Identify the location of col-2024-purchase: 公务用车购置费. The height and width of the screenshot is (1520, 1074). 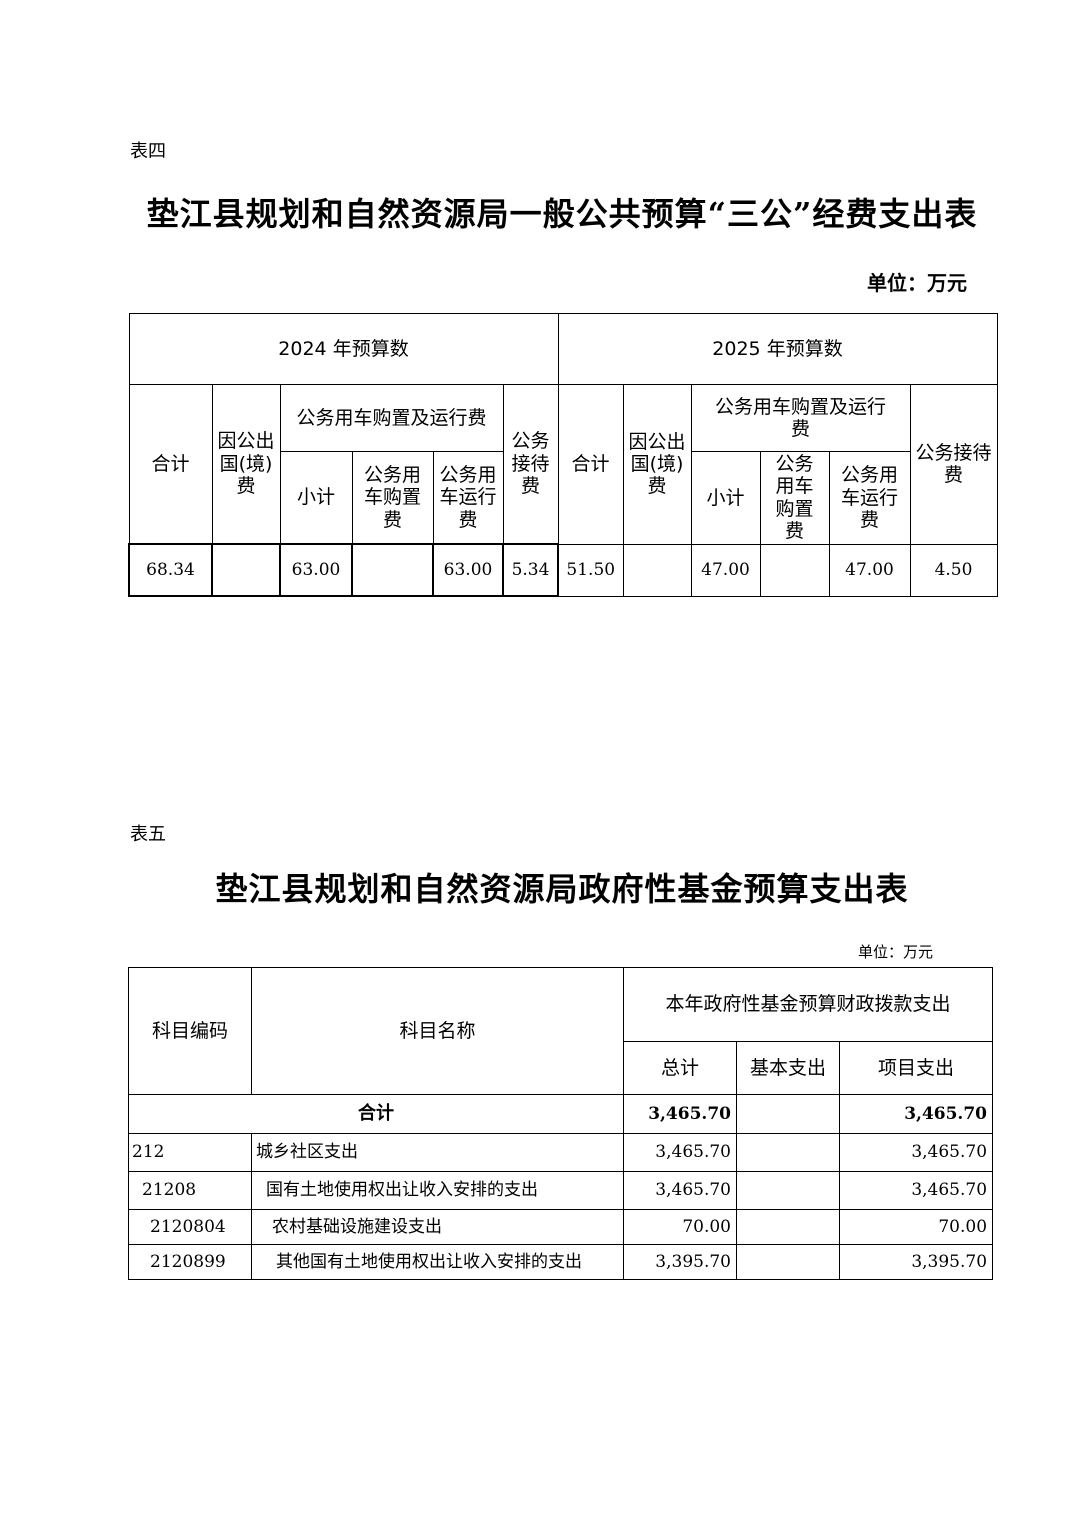
(392, 498).